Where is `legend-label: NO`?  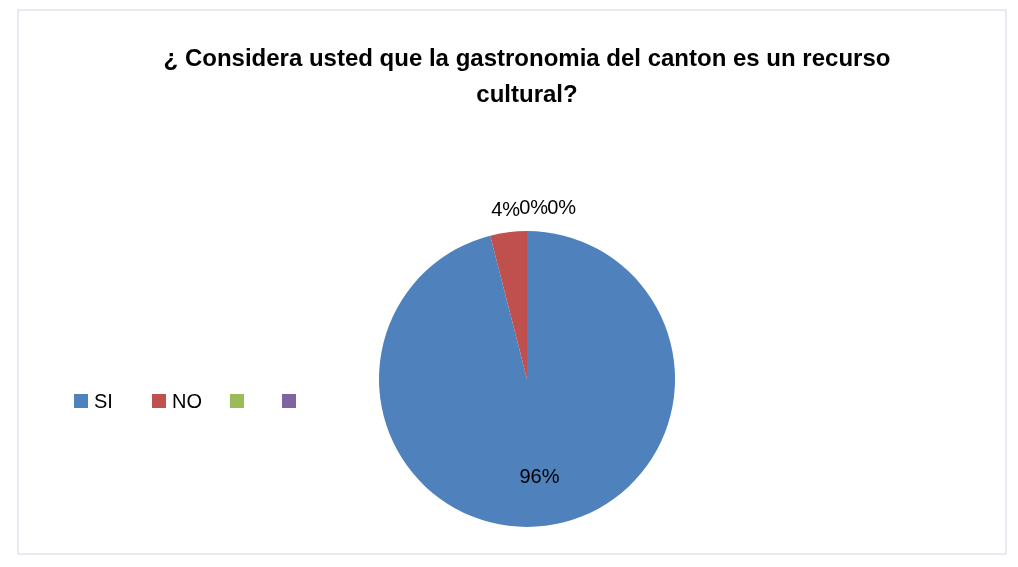
legend-label: NO is located at coordinates (187, 401).